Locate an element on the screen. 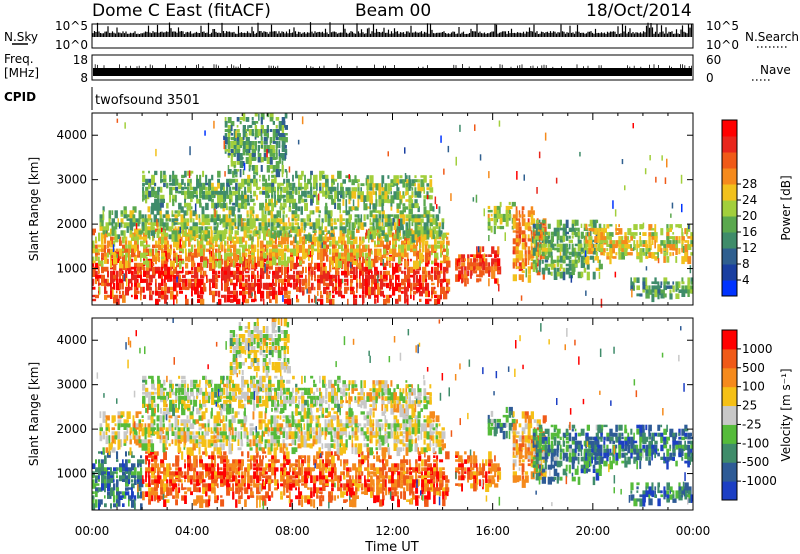 This screenshot has width=800, height=554. y-tick-label: 4000 is located at coordinates (71, 135).